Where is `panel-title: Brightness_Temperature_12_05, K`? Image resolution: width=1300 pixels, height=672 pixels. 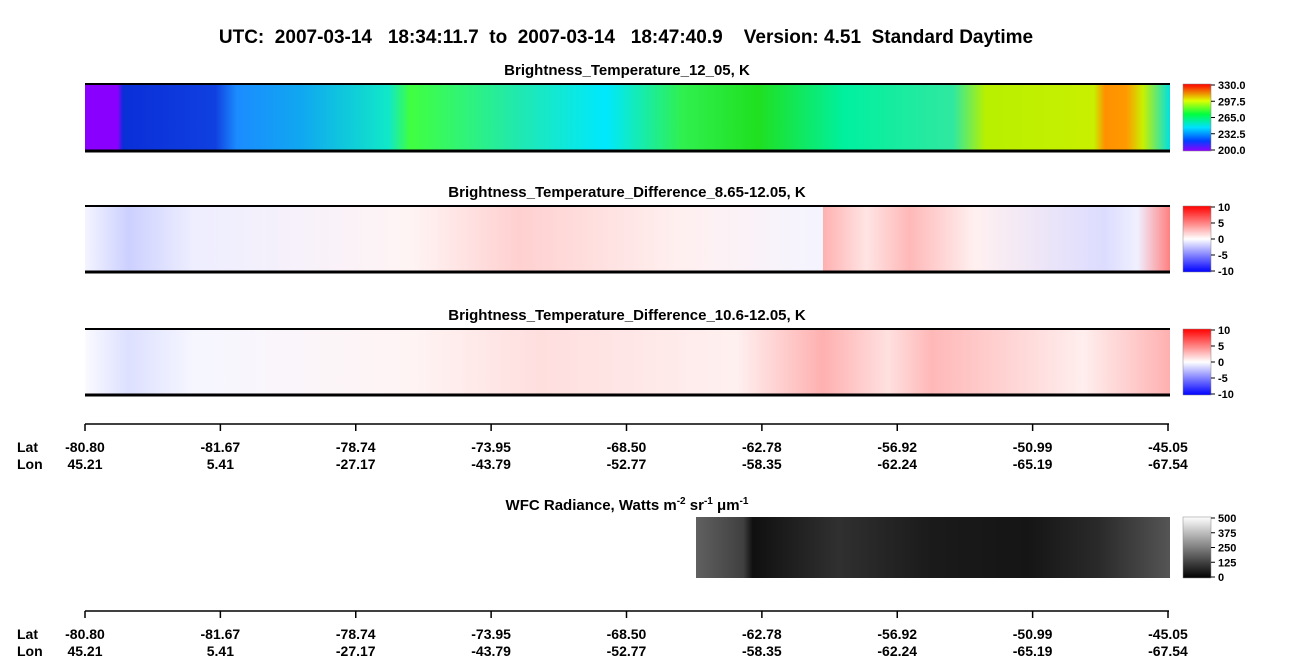 panel-title: Brightness_Temperature_12_05, K is located at coordinates (627, 70).